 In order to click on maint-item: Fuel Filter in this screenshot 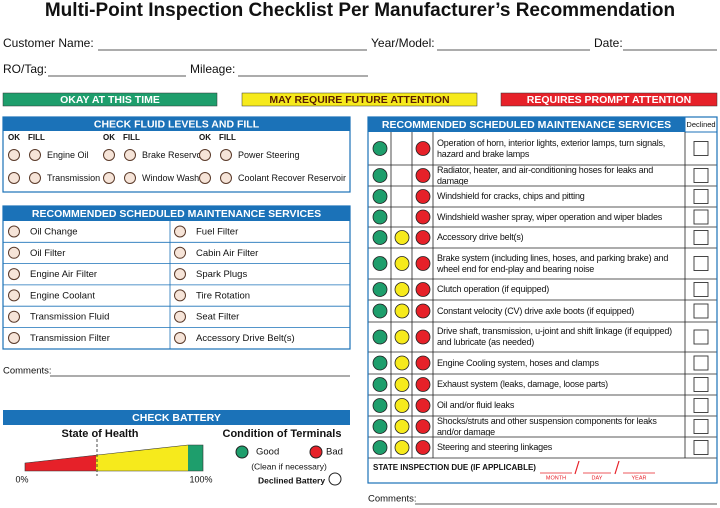, I will do `click(217, 232)`.